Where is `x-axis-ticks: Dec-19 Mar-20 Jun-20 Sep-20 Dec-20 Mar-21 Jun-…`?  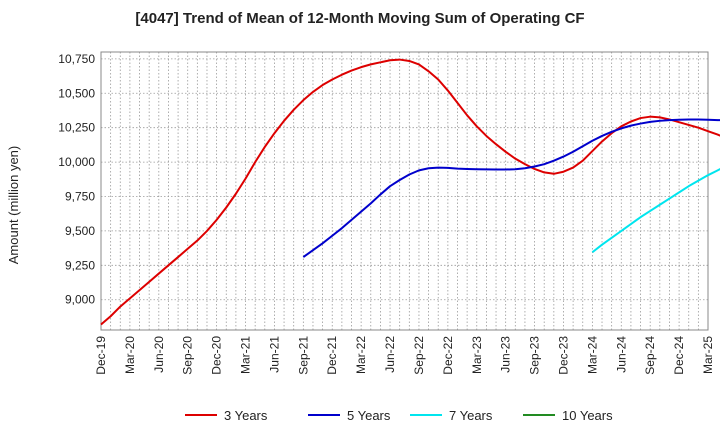
x-axis-ticks: Dec-19 Mar-20 Jun-20 Sep-20 Dec-20 Mar-21 Jun-… is located at coordinates (404, 355).